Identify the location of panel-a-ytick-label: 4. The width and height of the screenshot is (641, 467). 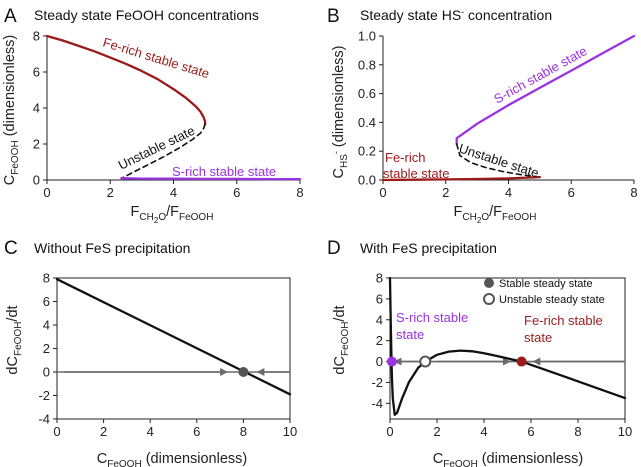
(36, 108).